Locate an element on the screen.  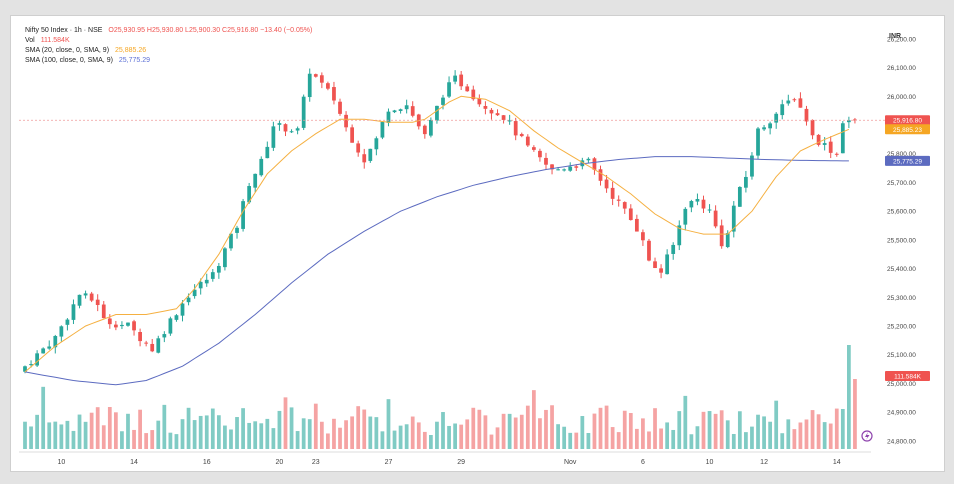
legend-sma20-value: 25,885.26 is located at coordinates (130, 50).